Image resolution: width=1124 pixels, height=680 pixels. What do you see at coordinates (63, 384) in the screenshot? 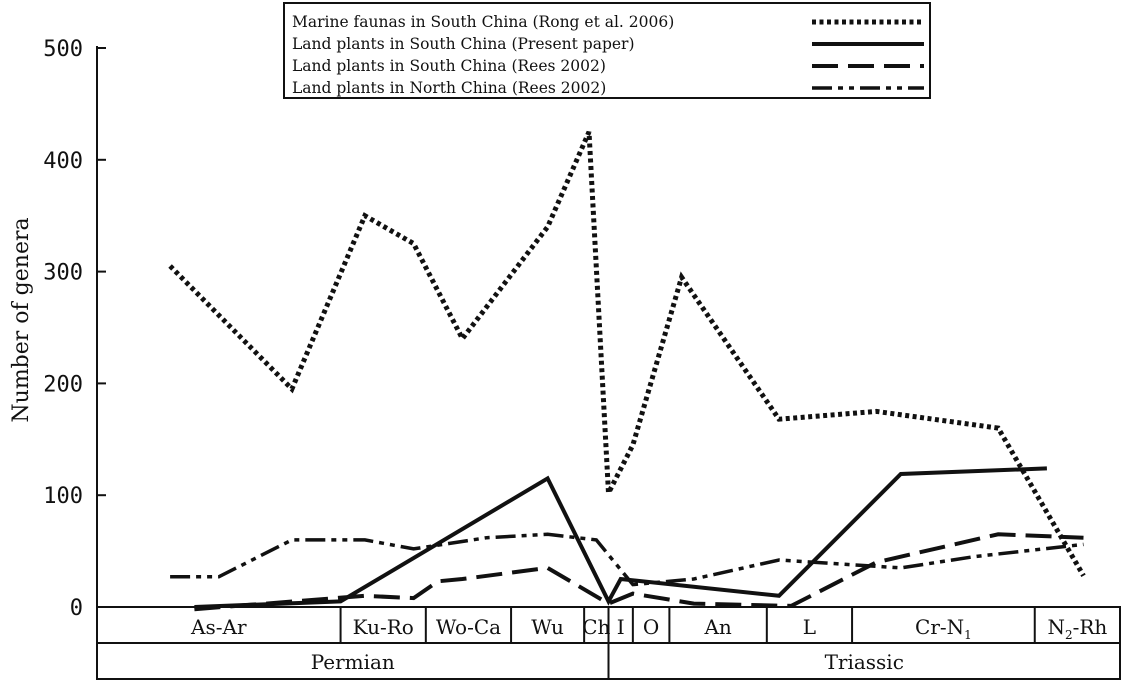
I see `y-tick-label: 200` at bounding box center [63, 384].